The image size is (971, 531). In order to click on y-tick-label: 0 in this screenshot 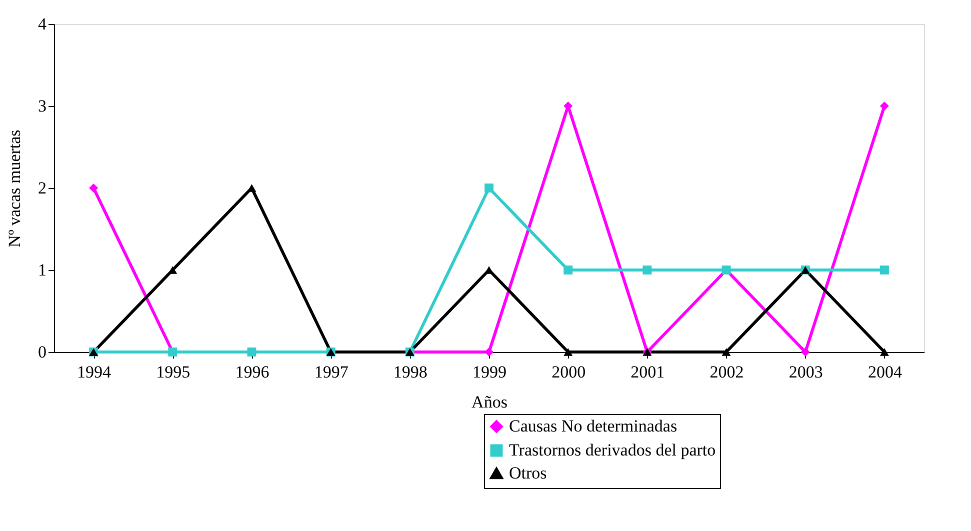, I will do `click(42, 352)`.